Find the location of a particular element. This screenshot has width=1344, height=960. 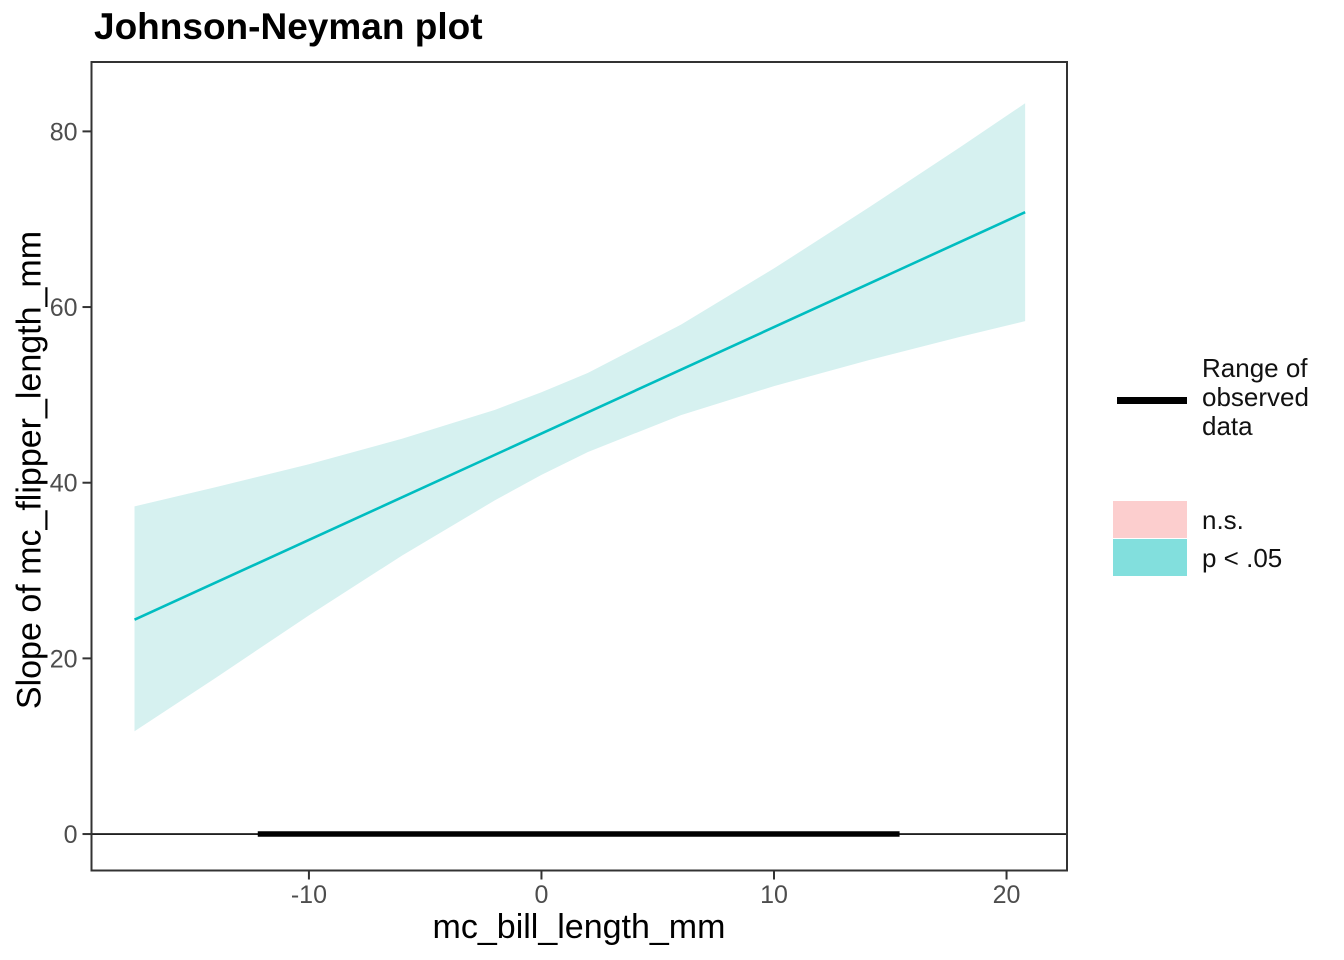

y-tick-label: 60 is located at coordinates (64, 308).